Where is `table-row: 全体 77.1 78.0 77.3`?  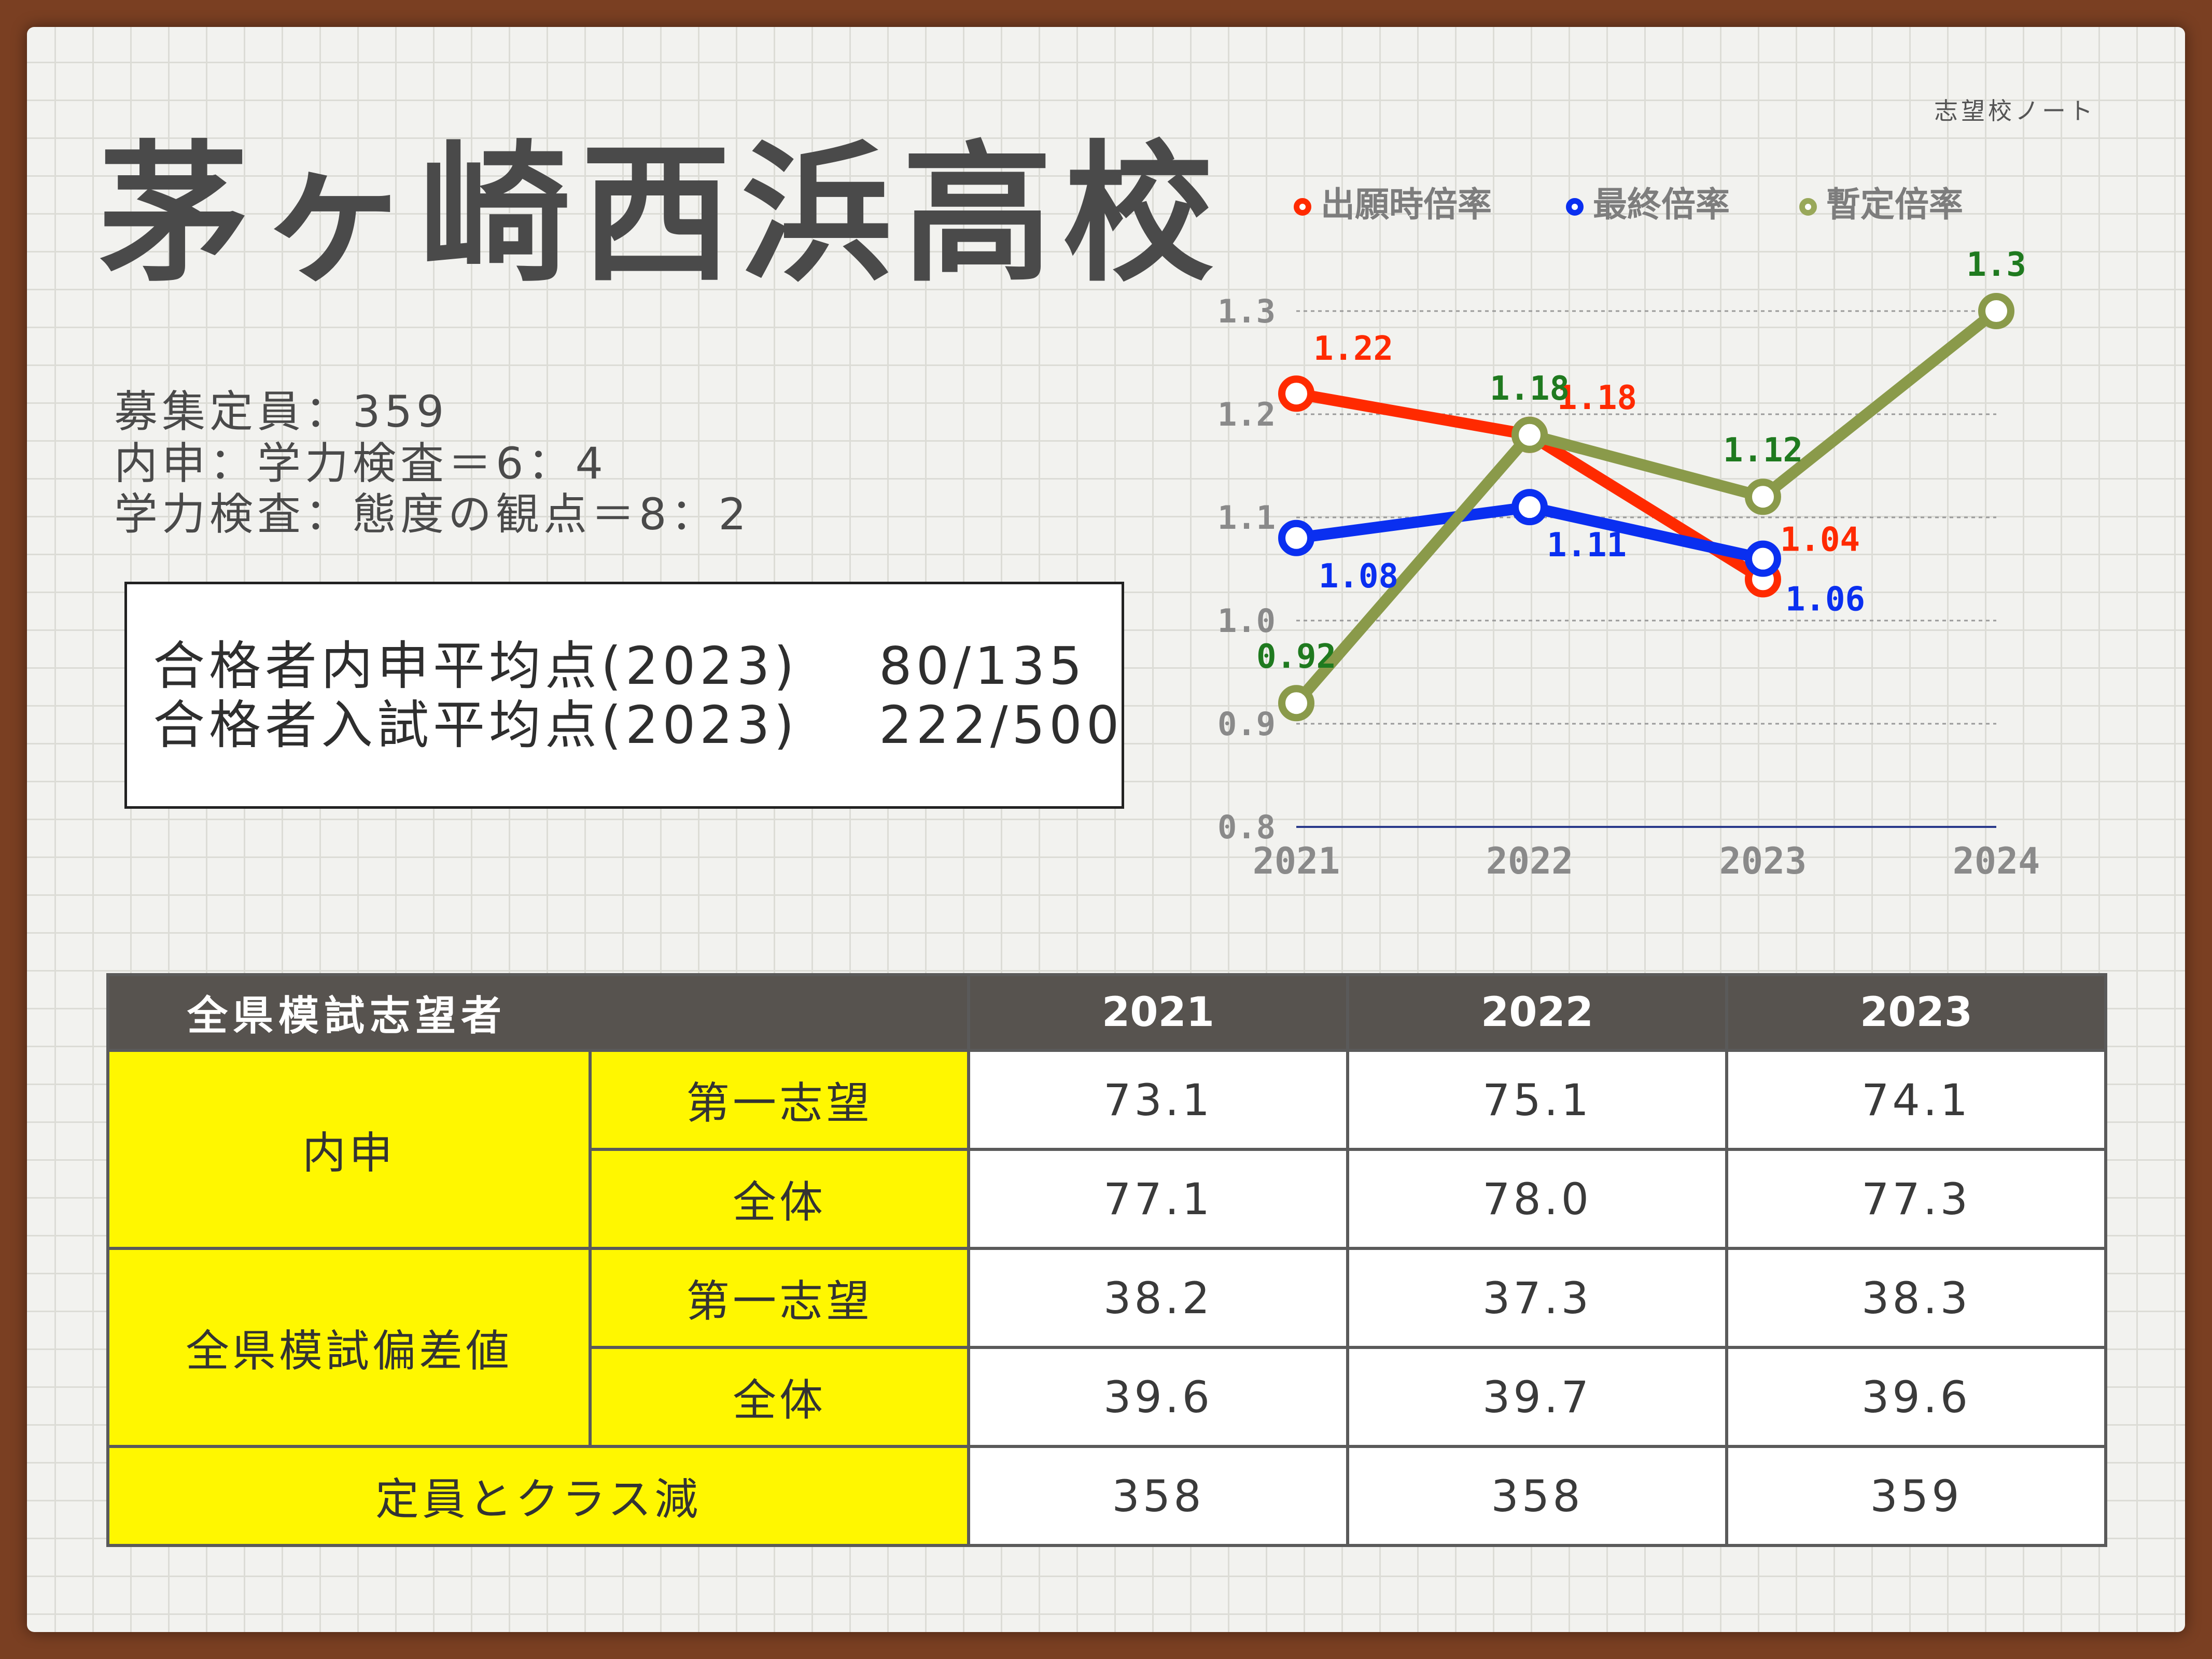 table-row: 全体 77.1 78.0 77.3 is located at coordinates (1107, 1199).